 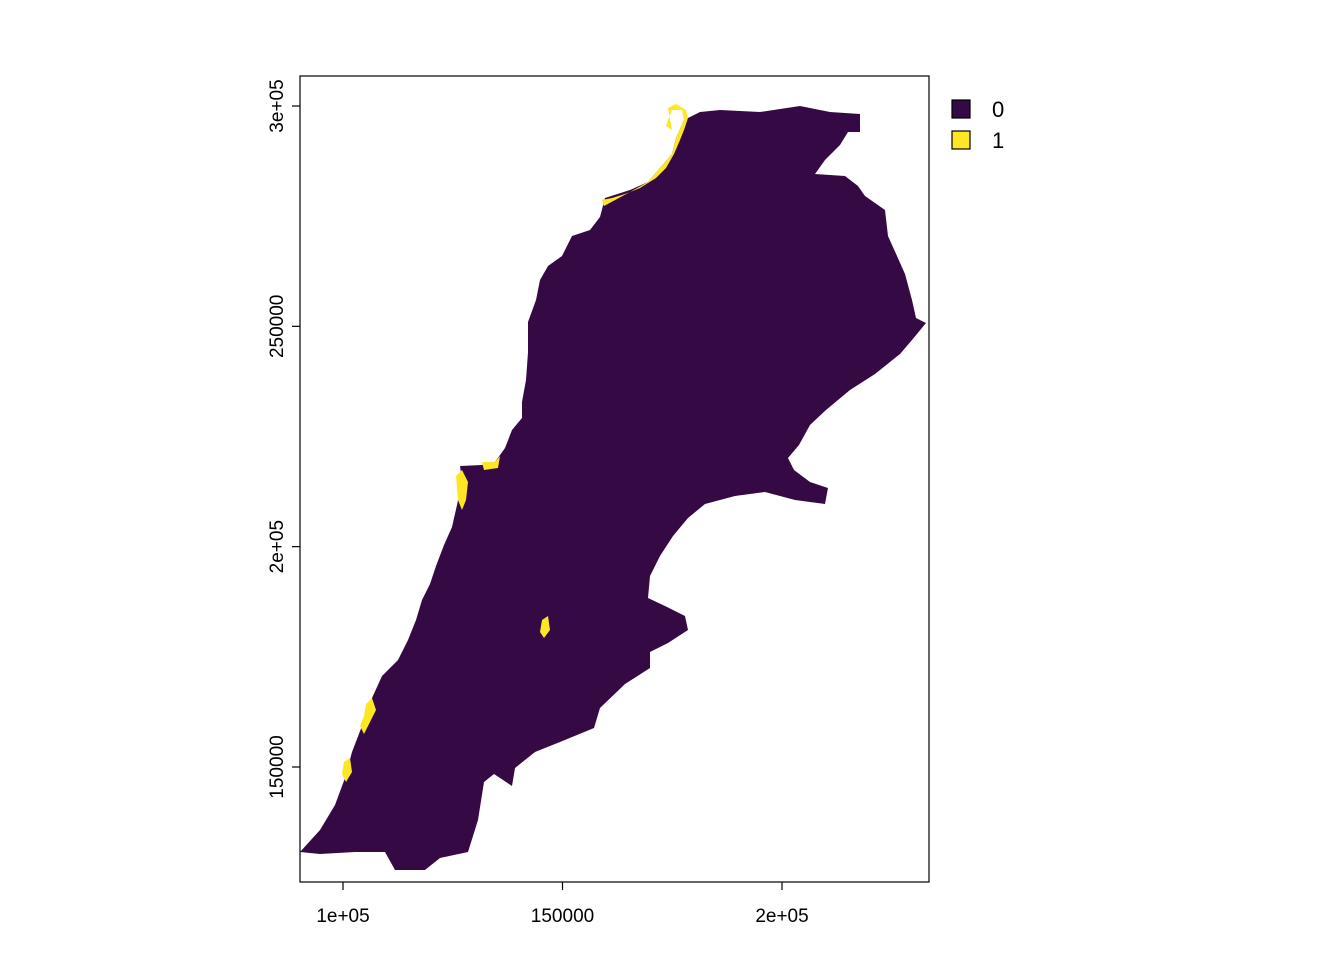 I want to click on x-tick-label: 1e+05, so click(x=342, y=916).